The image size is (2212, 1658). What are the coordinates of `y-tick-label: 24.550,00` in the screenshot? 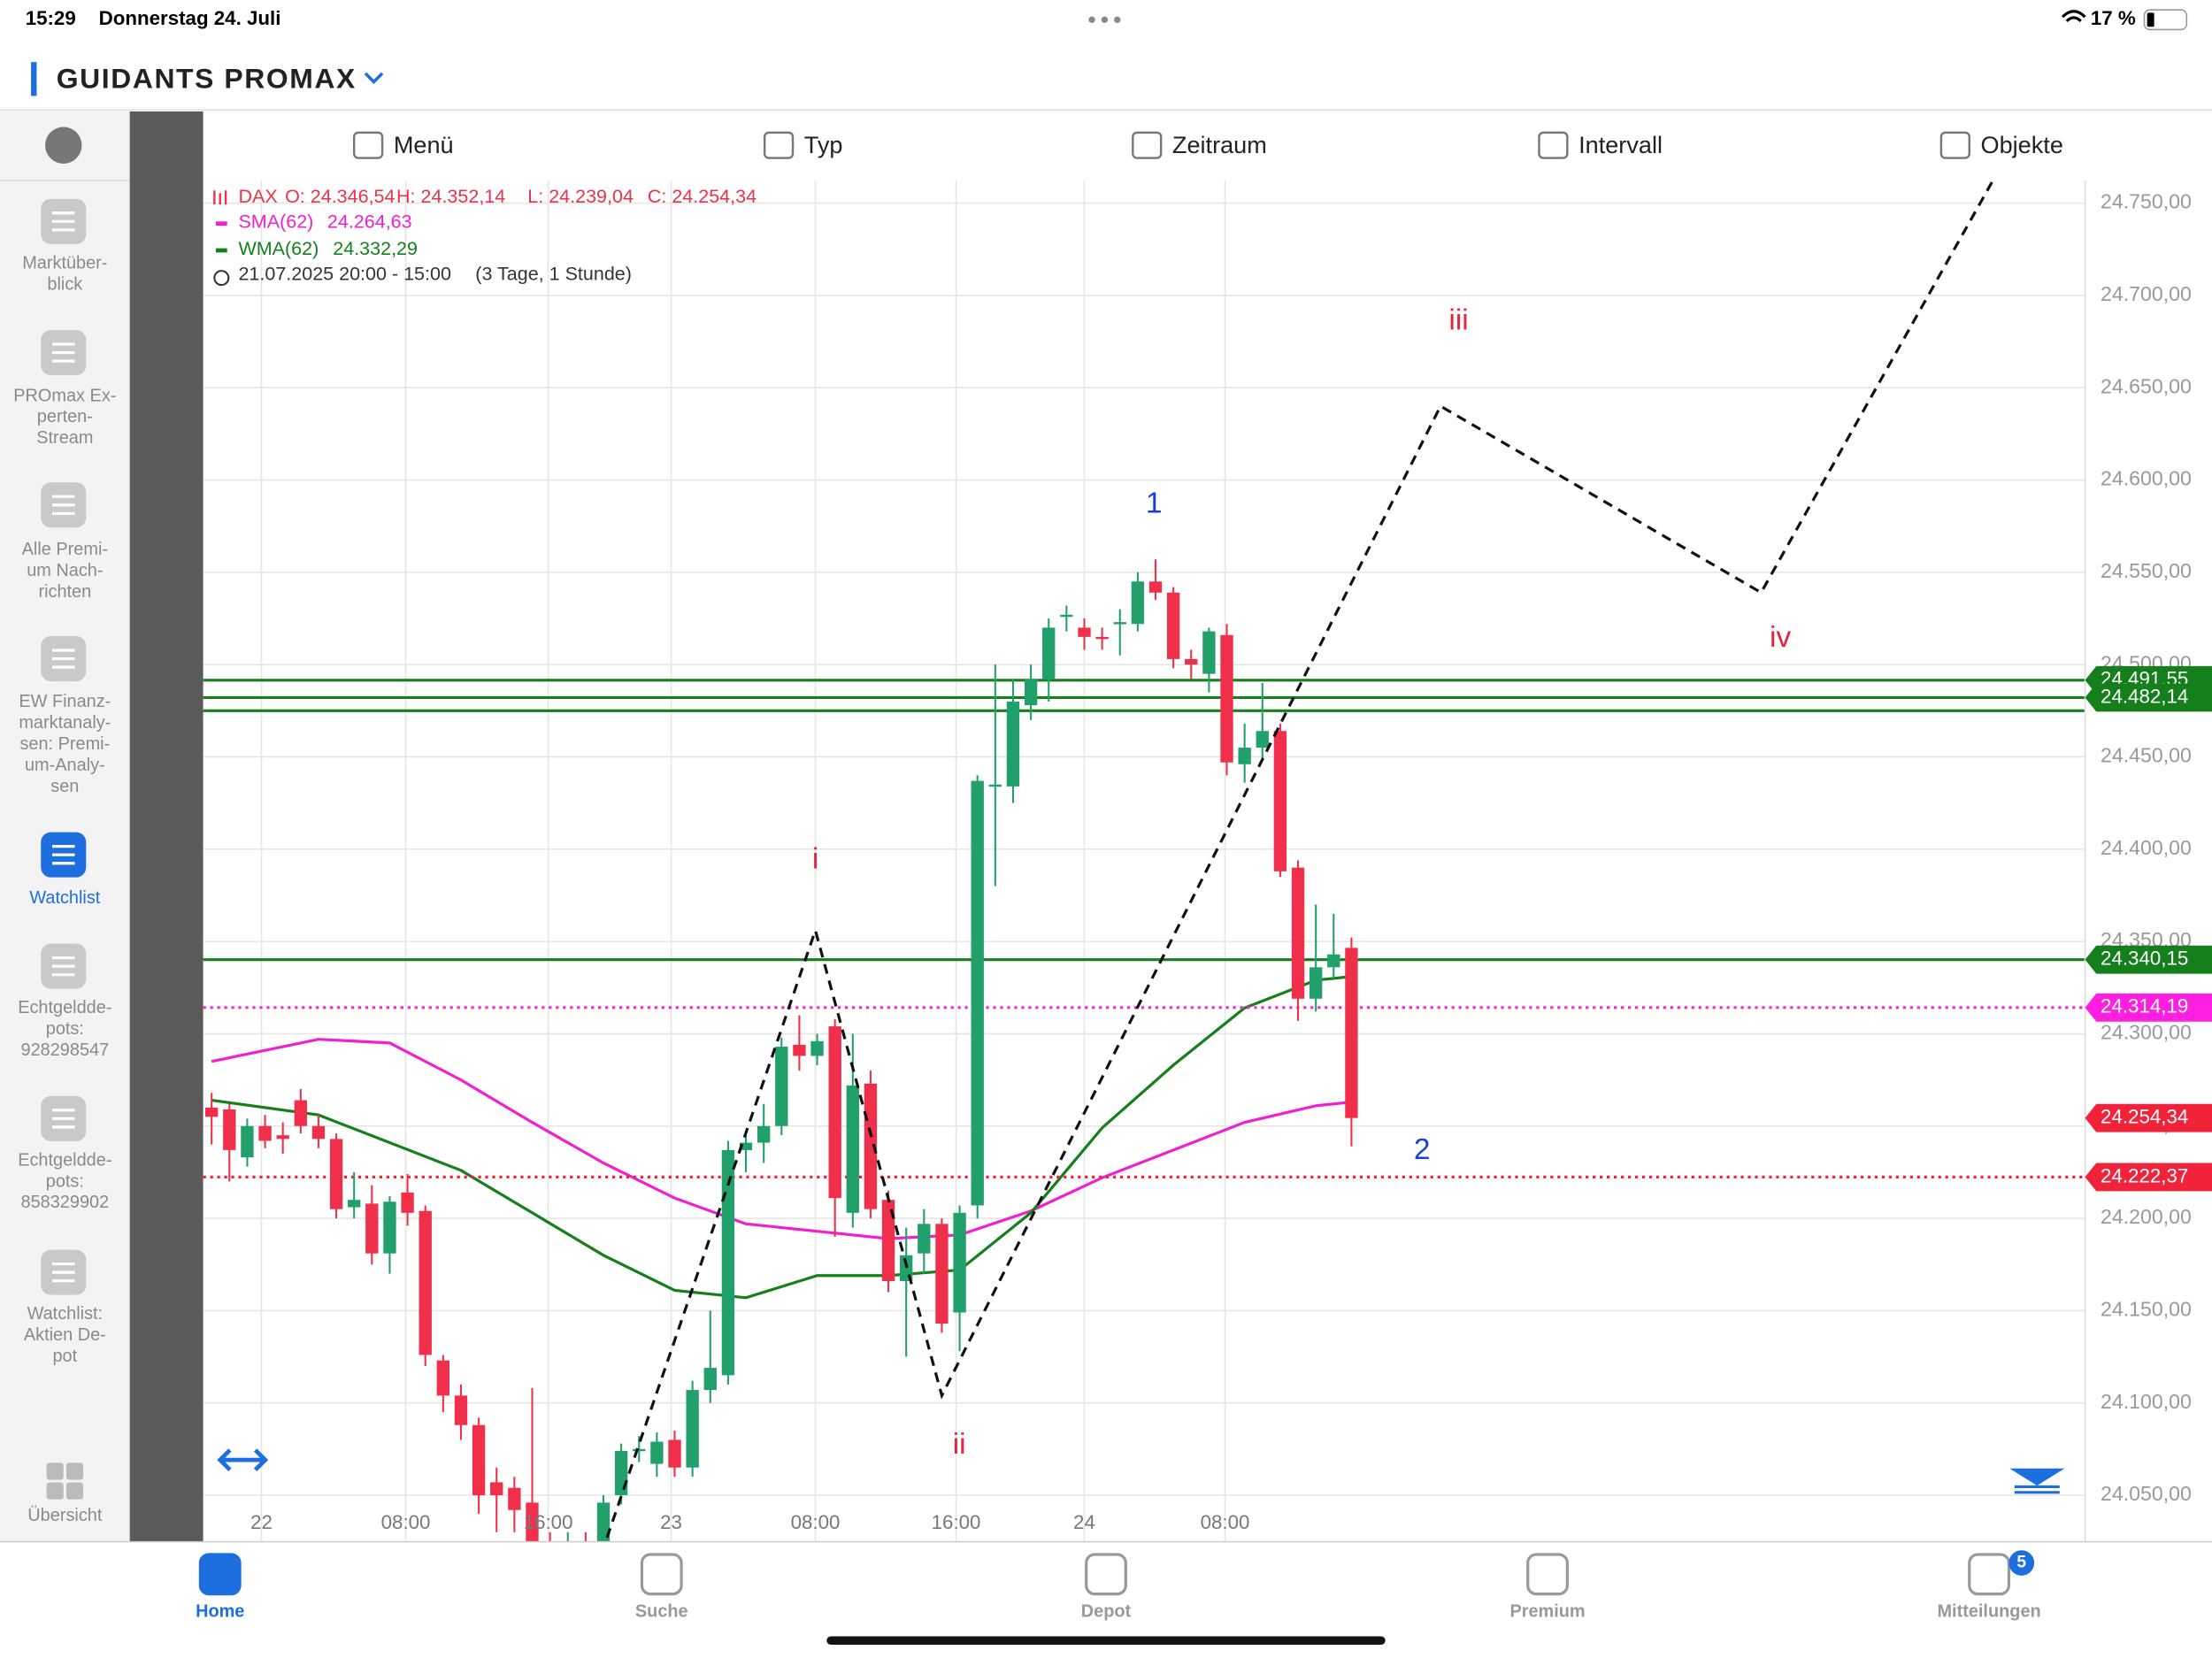 It's located at (2146, 571).